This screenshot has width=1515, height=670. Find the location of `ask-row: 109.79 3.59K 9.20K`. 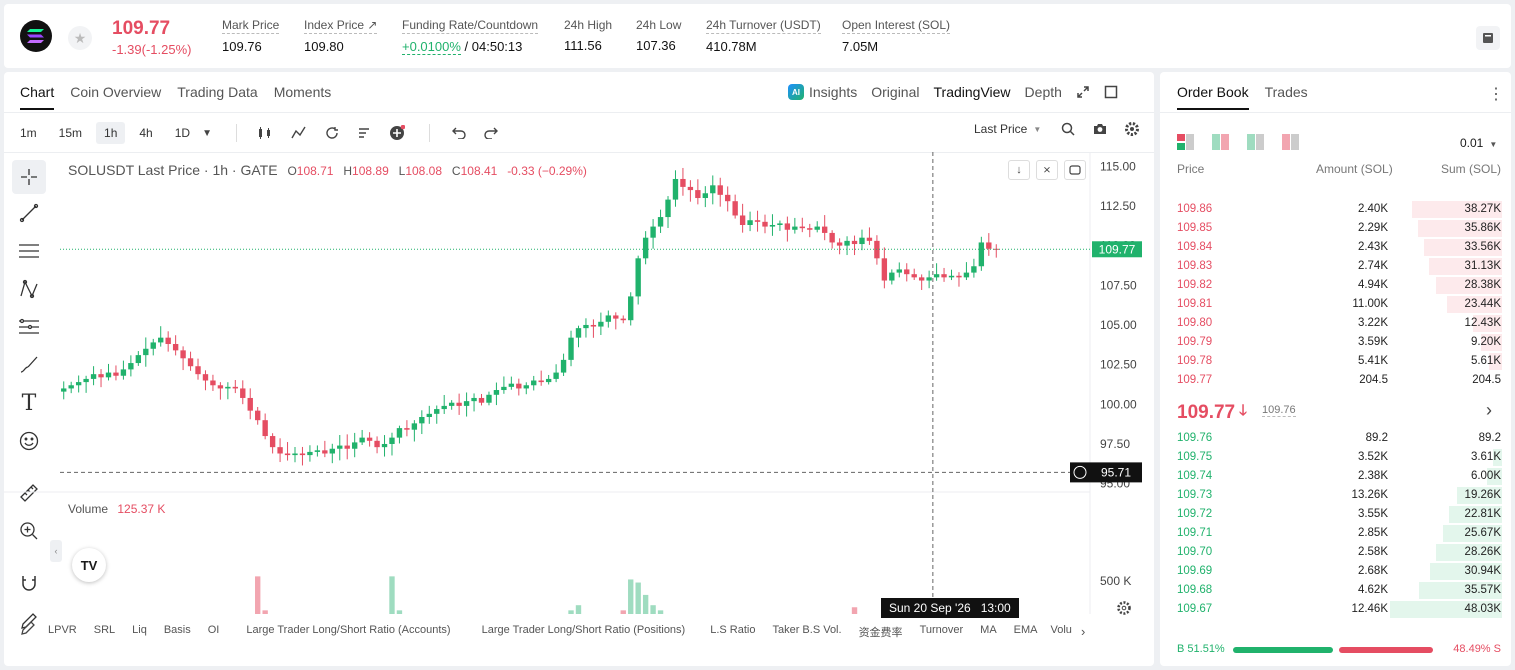

ask-row: 109.79 3.59K 9.20K is located at coordinates (1335, 342).